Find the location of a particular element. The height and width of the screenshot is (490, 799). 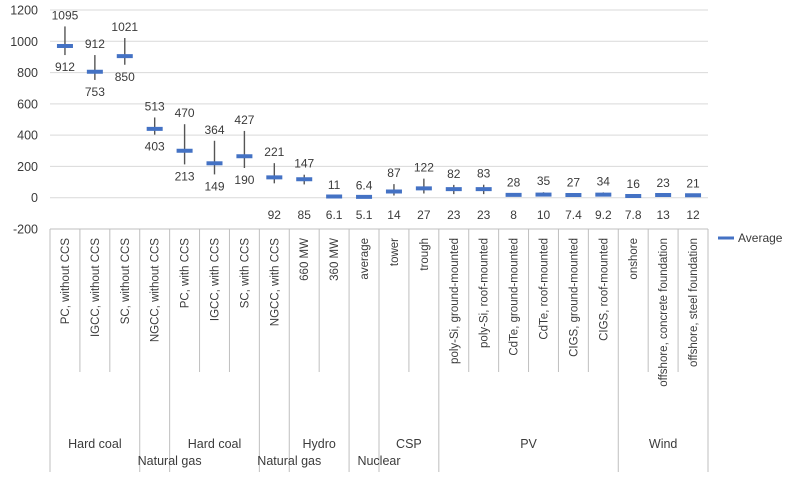

category-label: PC, with CCS is located at coordinates (186, 273).